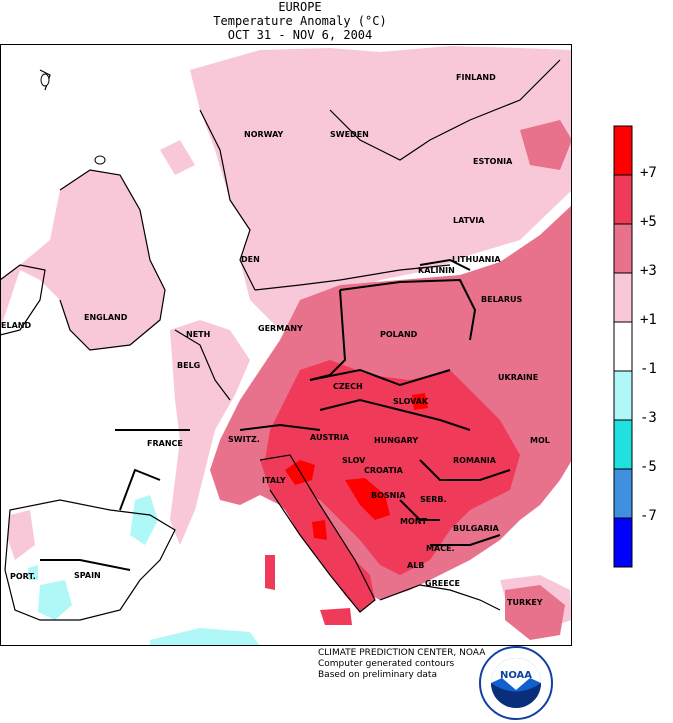 Image resolution: width=673 pixels, height=723 pixels. Describe the element at coordinates (440, 548) in the screenshot. I see `label-mace: MACE.` at that location.